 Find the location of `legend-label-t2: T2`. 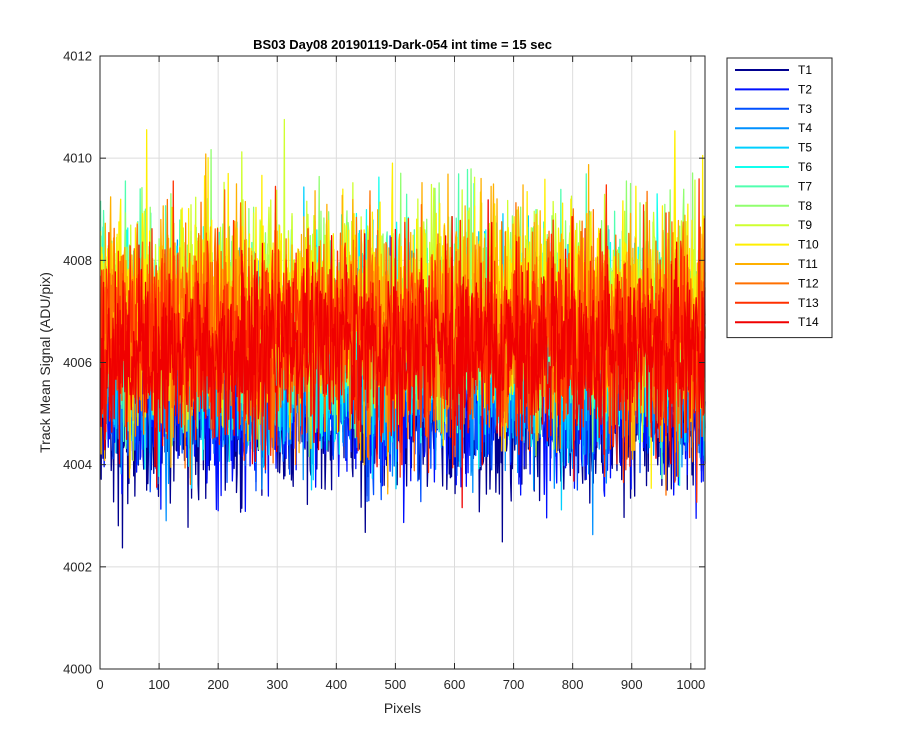

legend-label-t2: T2 is located at coordinates (805, 89).